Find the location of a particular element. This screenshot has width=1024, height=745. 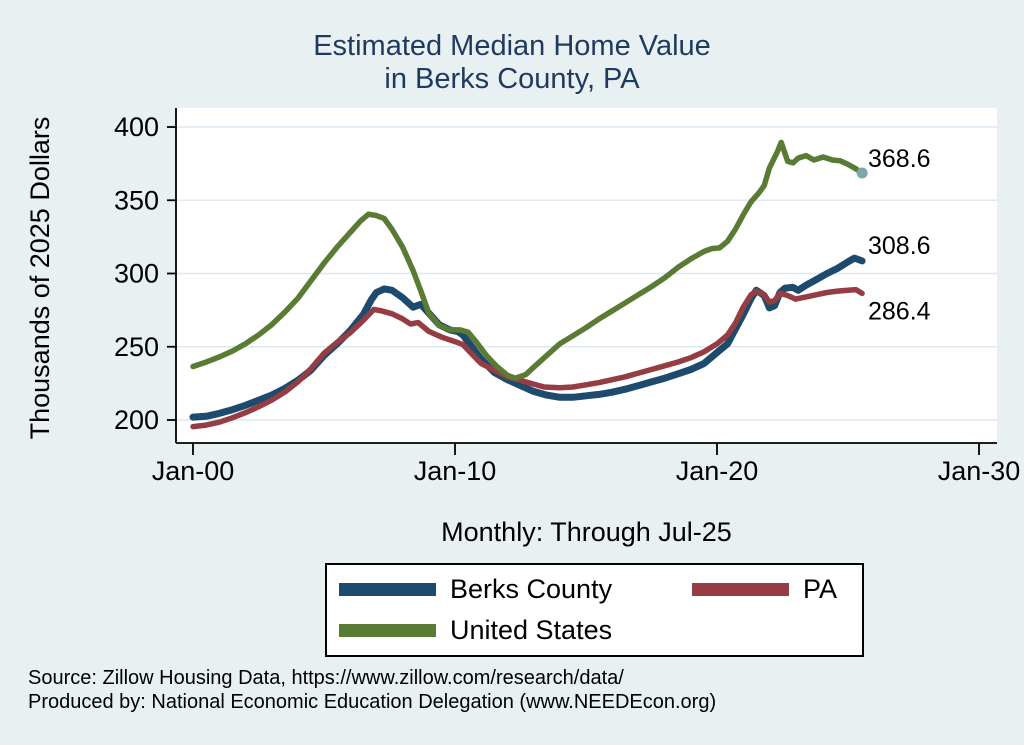

series-end-label: 286.4 is located at coordinates (899, 311).